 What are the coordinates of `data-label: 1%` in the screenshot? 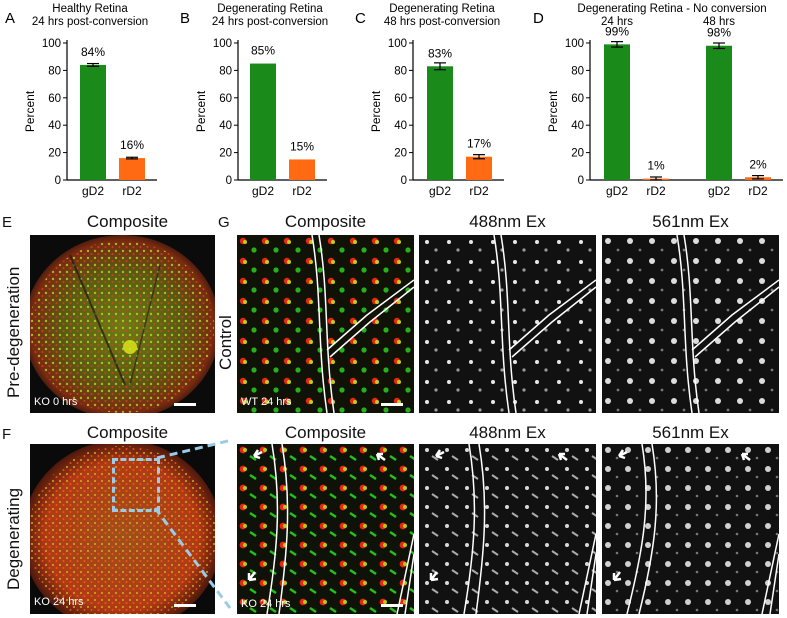 It's located at (656, 166).